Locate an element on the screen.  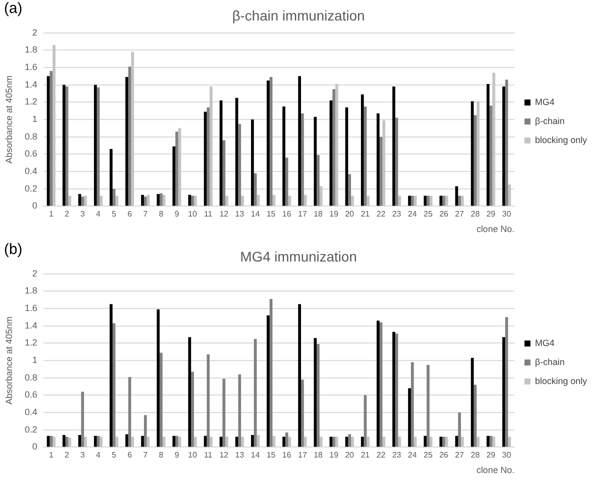
x-tick-label: 4 is located at coordinates (99, 455).